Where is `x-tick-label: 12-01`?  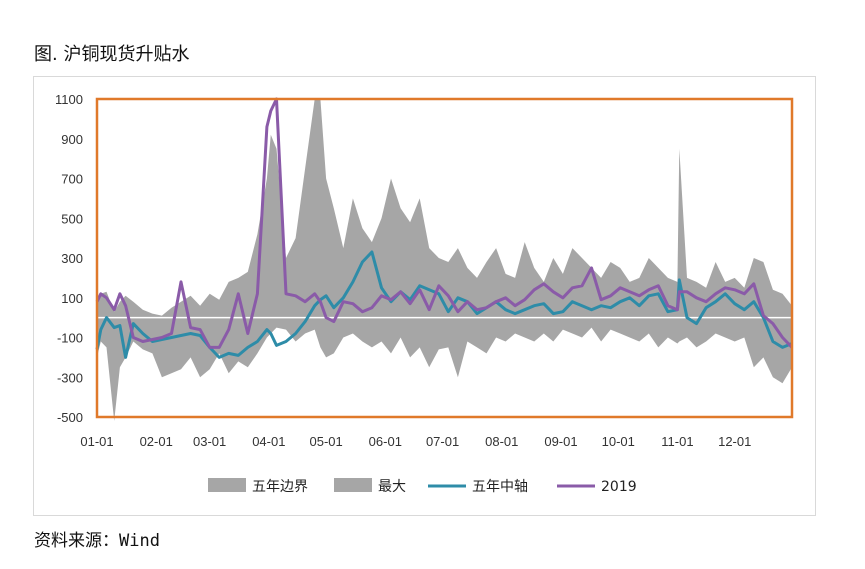 x-tick-label: 12-01 is located at coordinates (734, 441).